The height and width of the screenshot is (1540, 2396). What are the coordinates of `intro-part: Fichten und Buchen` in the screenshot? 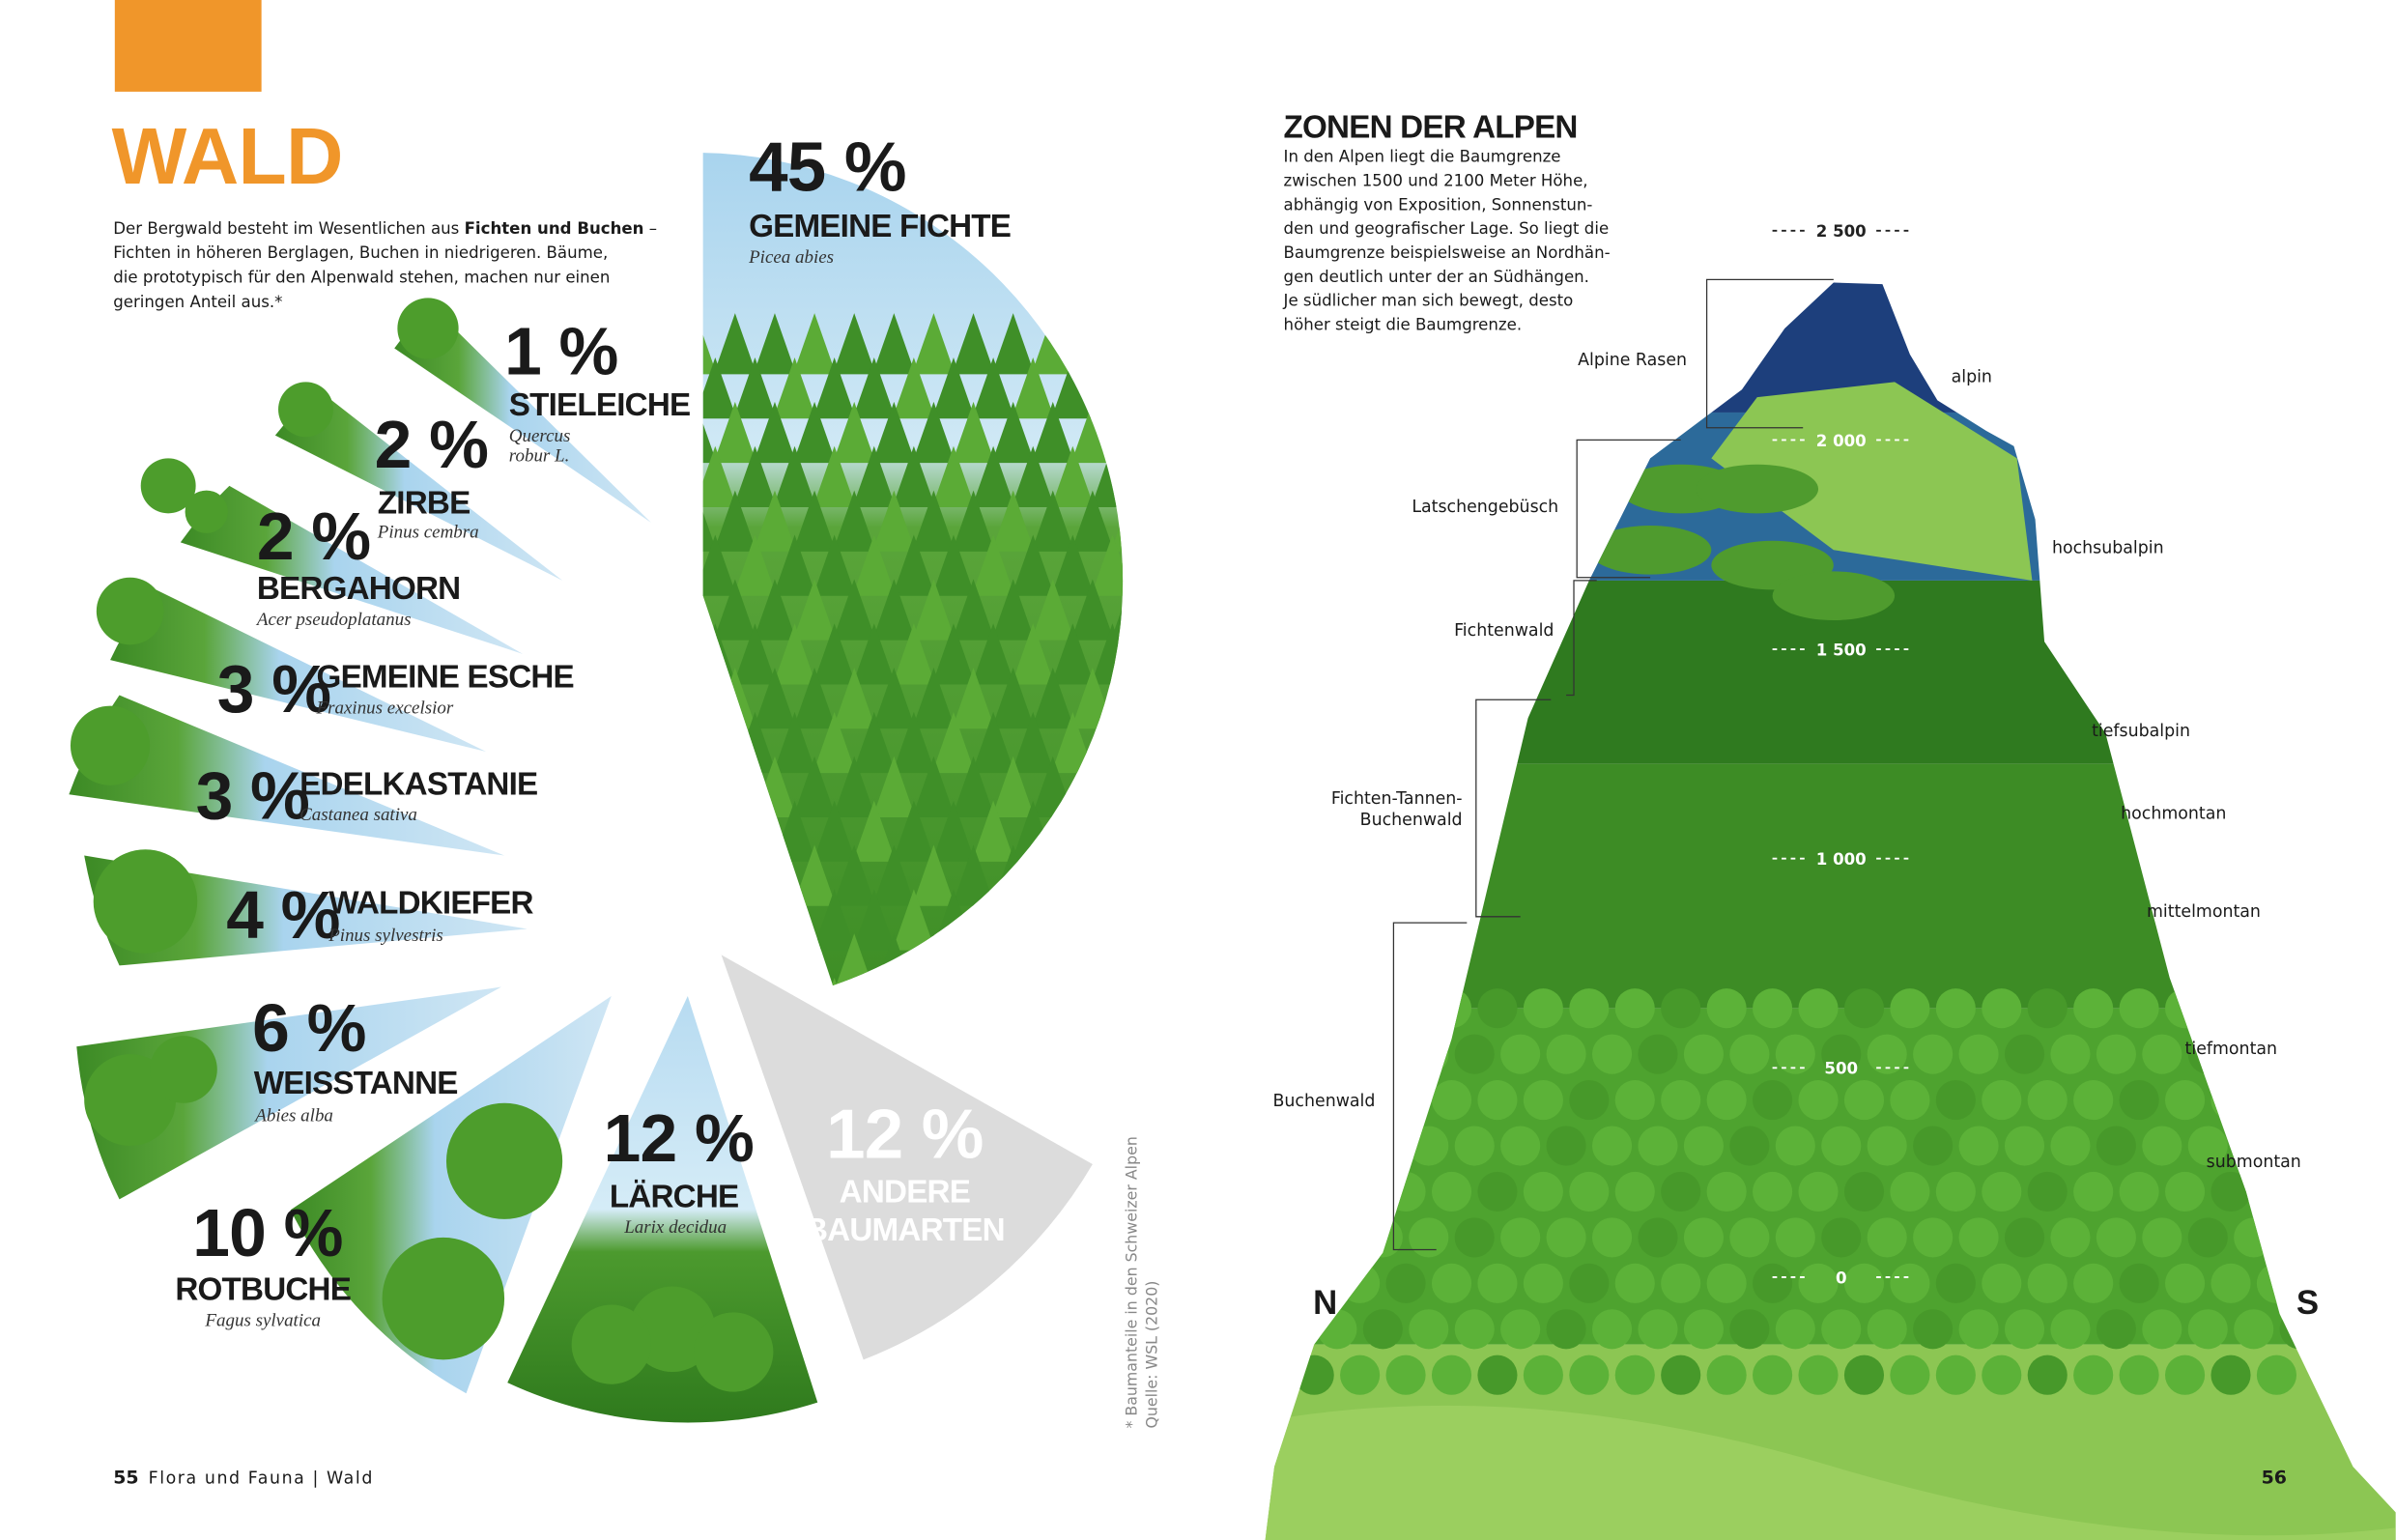 It's located at (555, 228).